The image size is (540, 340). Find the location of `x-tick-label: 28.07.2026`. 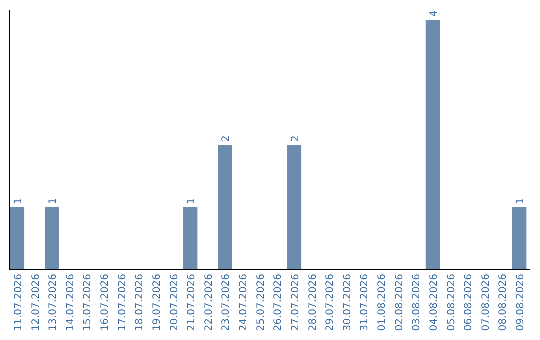

x-tick-label: 28.07.2026 is located at coordinates (313, 303).